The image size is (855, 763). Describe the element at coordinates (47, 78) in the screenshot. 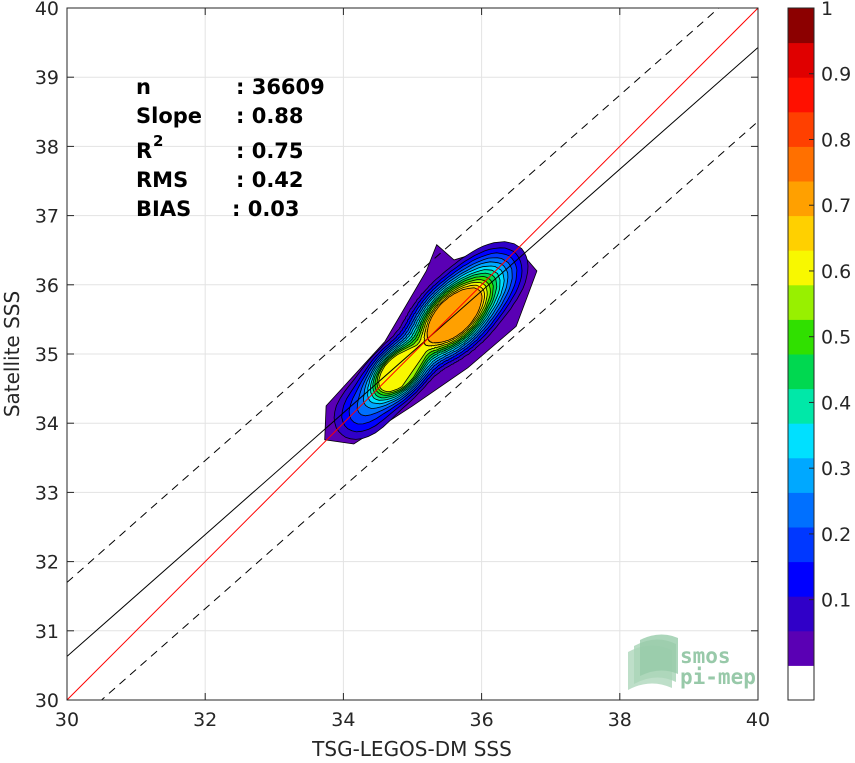

I see `y-tick-label: 39` at that location.